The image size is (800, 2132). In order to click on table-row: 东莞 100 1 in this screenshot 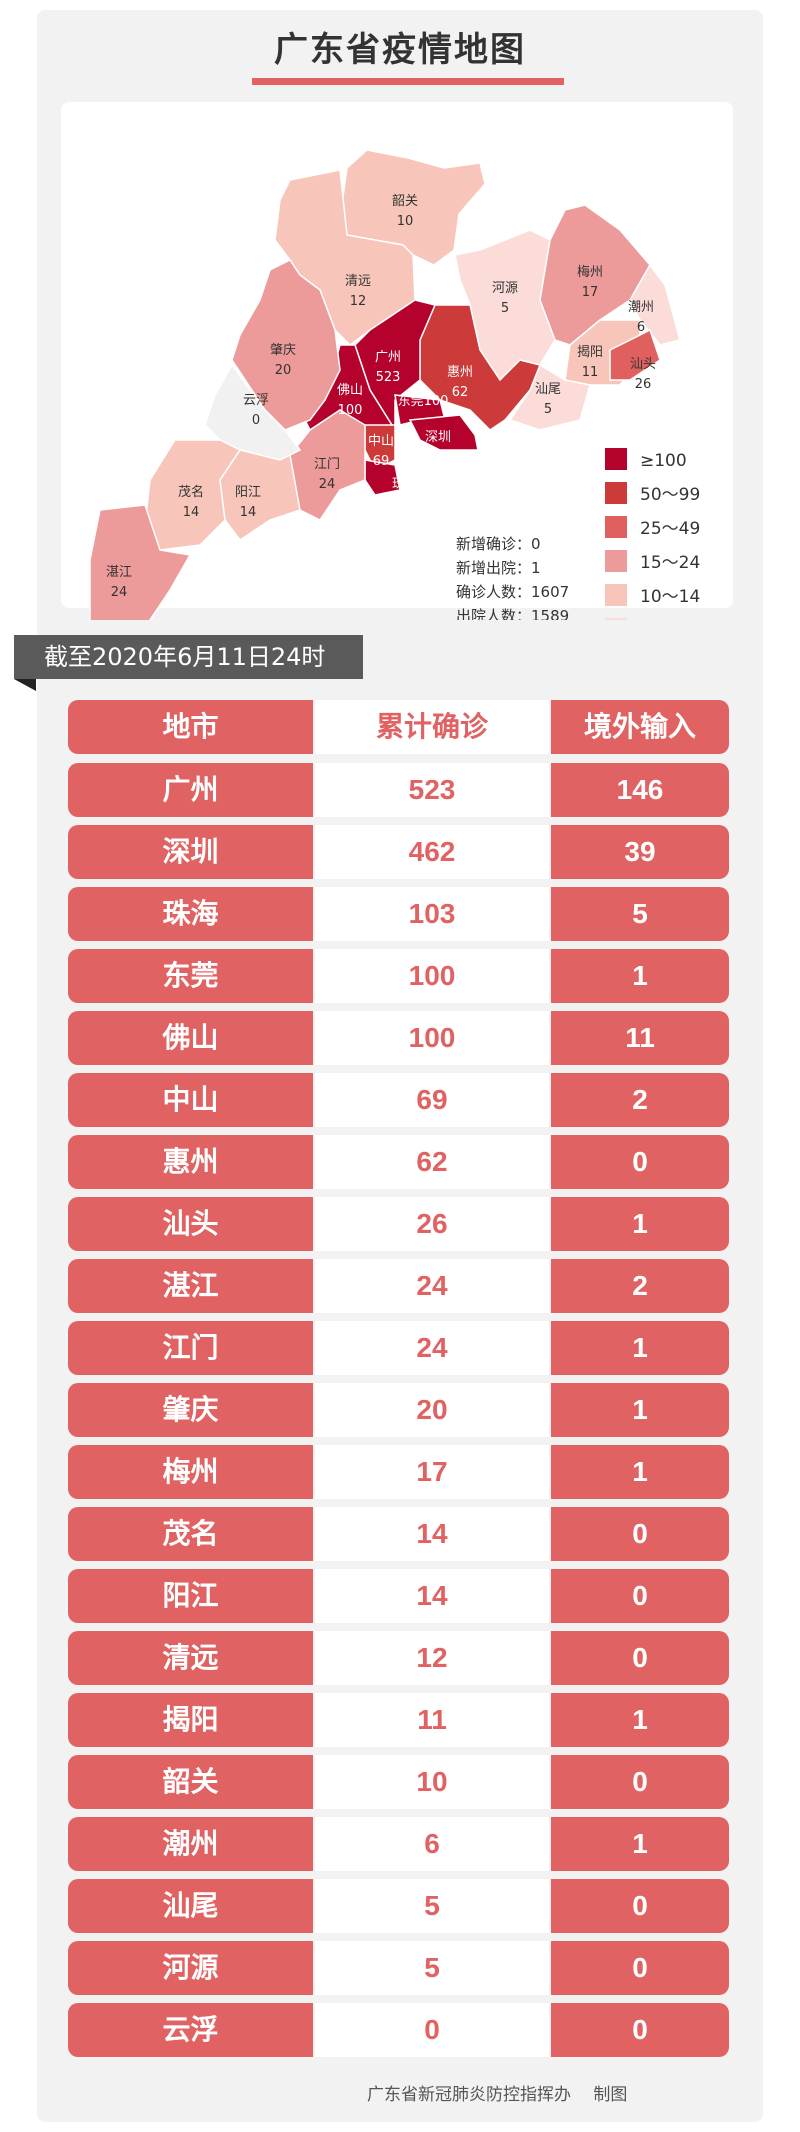, I will do `click(398, 976)`.